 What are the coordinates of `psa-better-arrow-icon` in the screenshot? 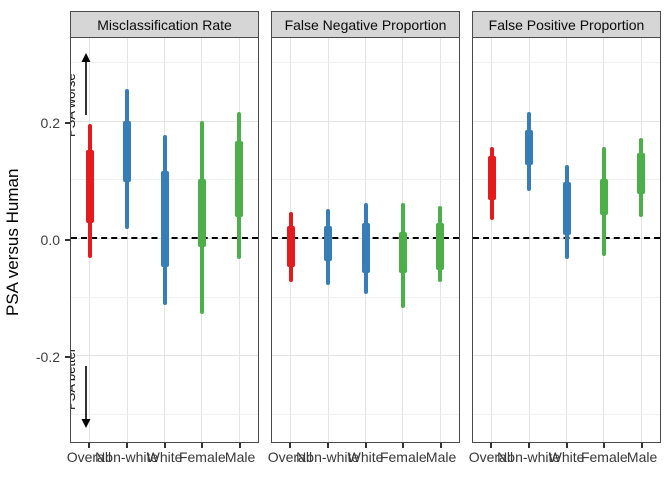 It's located at (86, 397).